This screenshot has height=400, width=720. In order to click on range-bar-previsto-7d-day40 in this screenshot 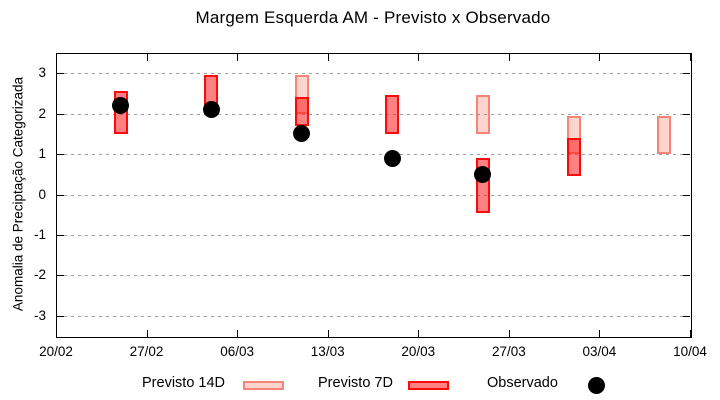, I will do `click(573, 157)`.